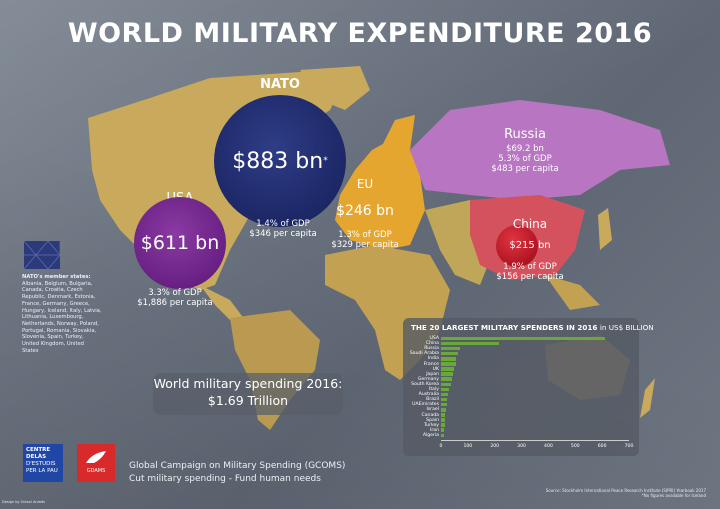  I want to click on eu-per-capita: $329 per capita, so click(365, 244).